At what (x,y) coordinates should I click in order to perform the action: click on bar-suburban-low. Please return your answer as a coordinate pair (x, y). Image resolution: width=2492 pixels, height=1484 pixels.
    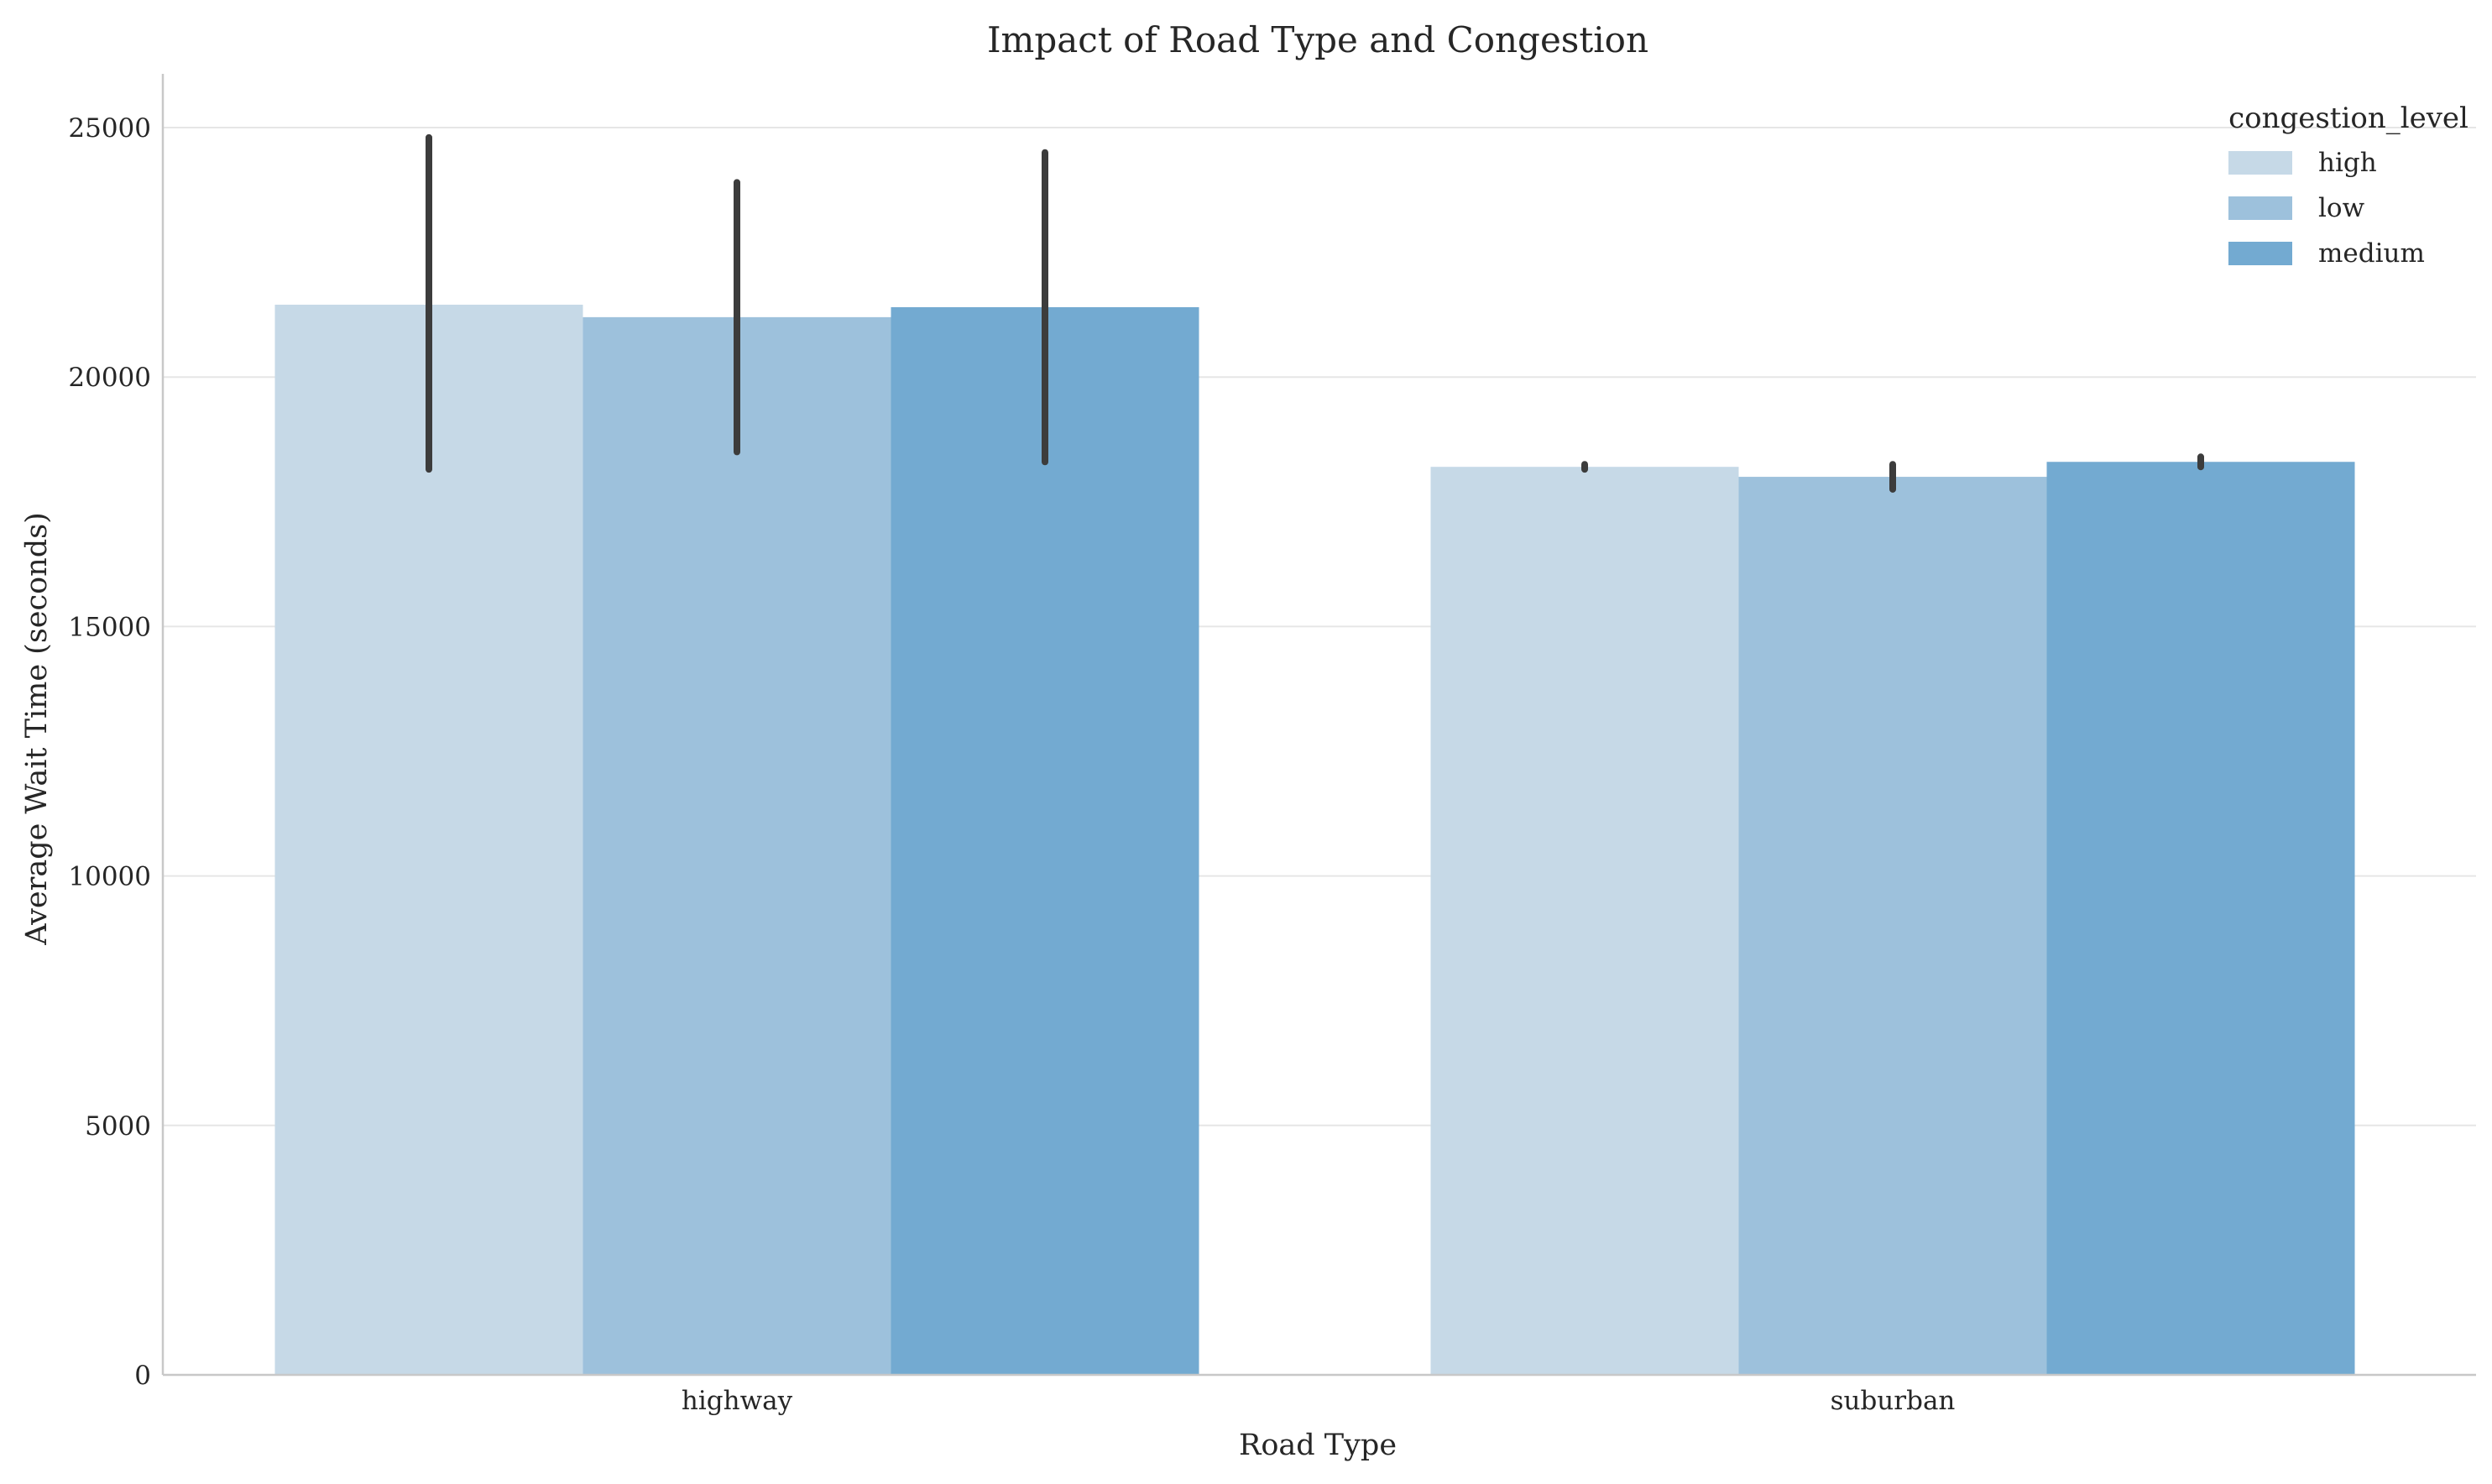
    Looking at the image, I should click on (1892, 926).